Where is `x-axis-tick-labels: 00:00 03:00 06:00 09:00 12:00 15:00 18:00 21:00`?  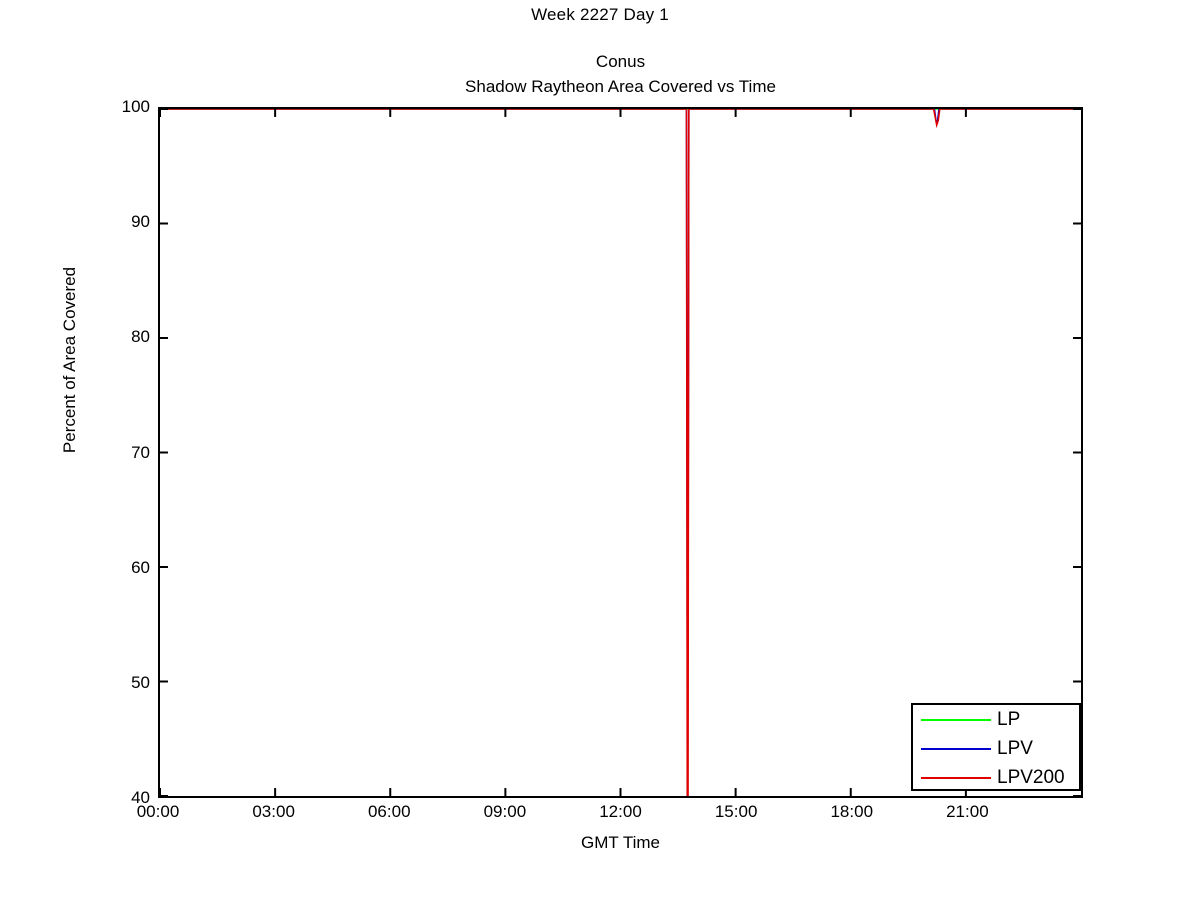
x-axis-tick-labels: 00:00 03:00 06:00 09:00 12:00 15:00 18:00 21:00 is located at coordinates (610, 817).